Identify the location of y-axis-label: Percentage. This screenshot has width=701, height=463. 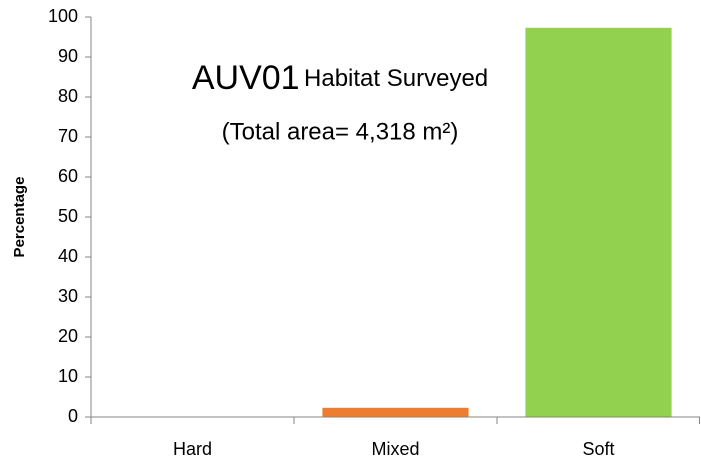
(19, 217).